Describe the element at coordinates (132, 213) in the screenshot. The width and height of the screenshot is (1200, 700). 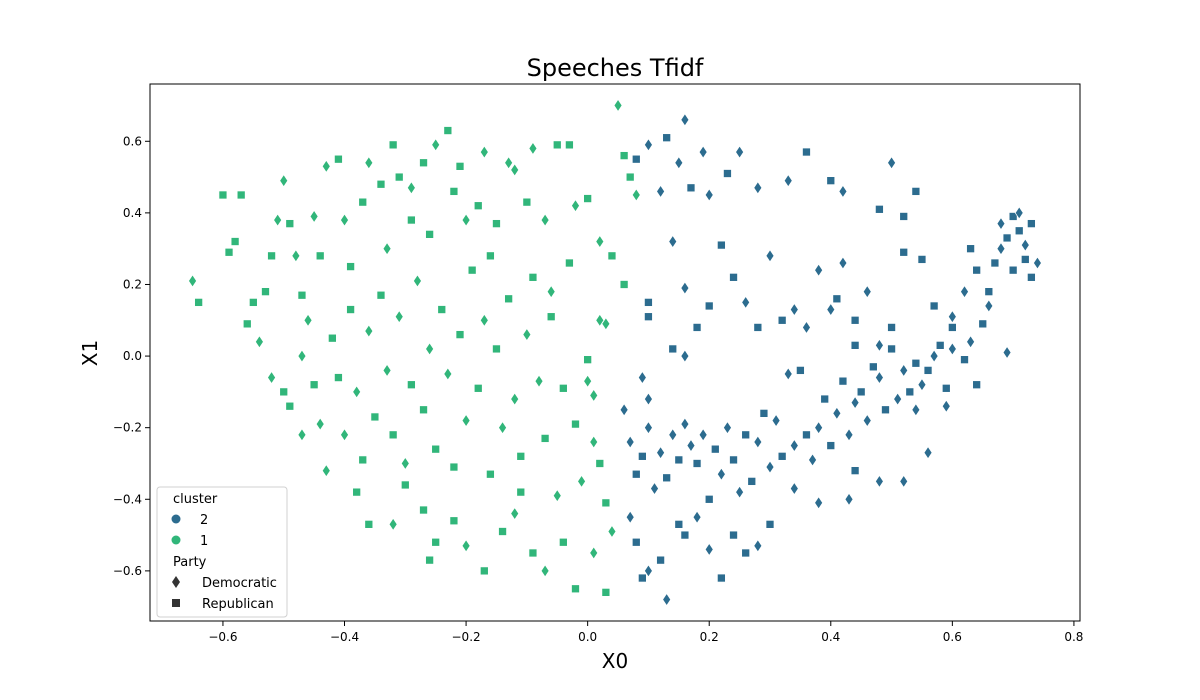
I see `y-tick-label: 0.4` at that location.